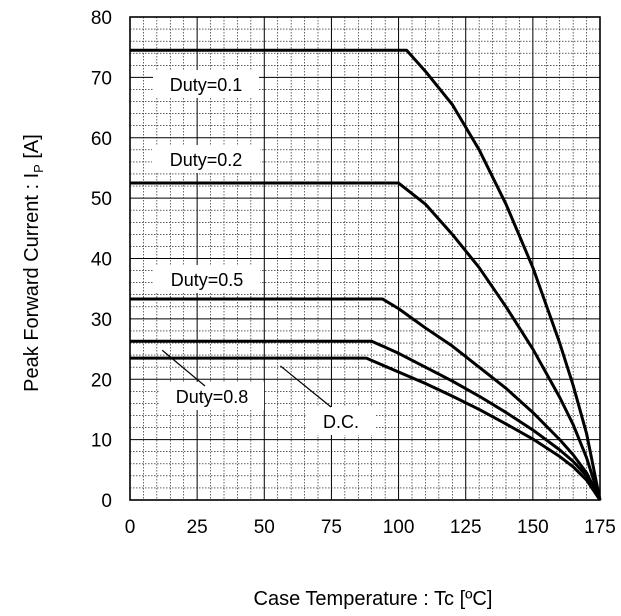 This screenshot has width=621, height=616. What do you see at coordinates (101, 380) in the screenshot?
I see `y-tick-label: 20` at bounding box center [101, 380].